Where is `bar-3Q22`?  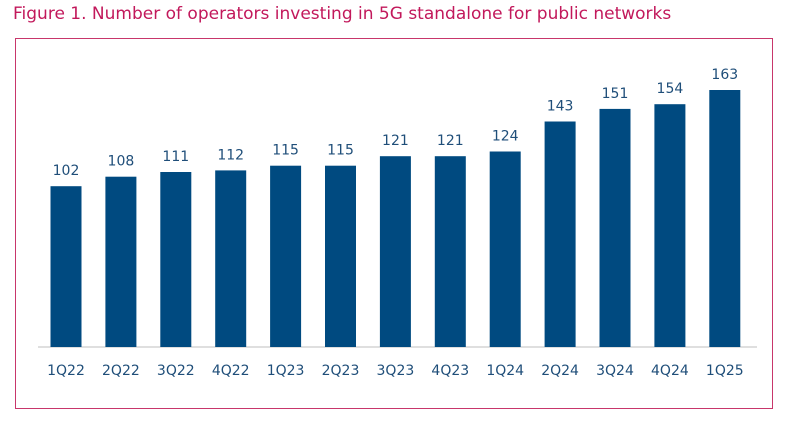 bar-3Q22 is located at coordinates (176, 259).